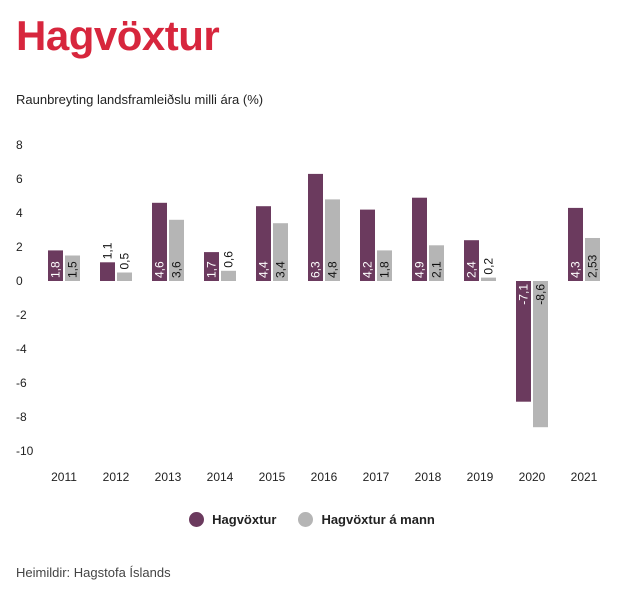  Describe the element at coordinates (21, 417) in the screenshot. I see `y-tick-label: -8` at that location.